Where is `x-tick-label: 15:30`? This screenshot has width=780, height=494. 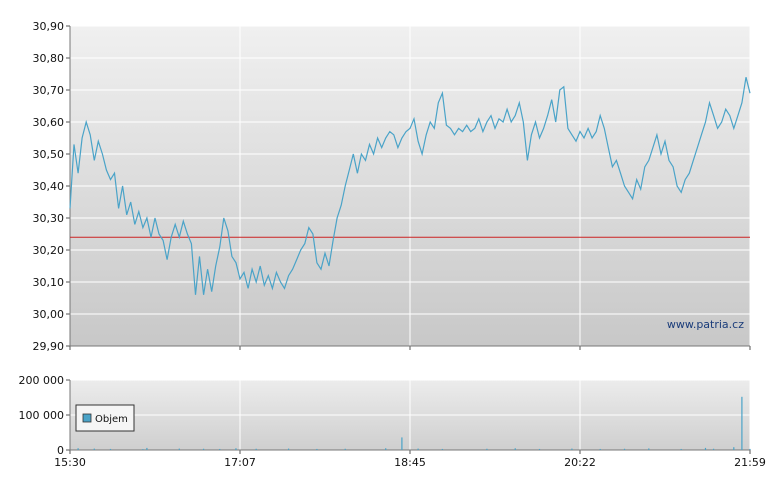
x-tick-label: 15:30 is located at coordinates (70, 462).